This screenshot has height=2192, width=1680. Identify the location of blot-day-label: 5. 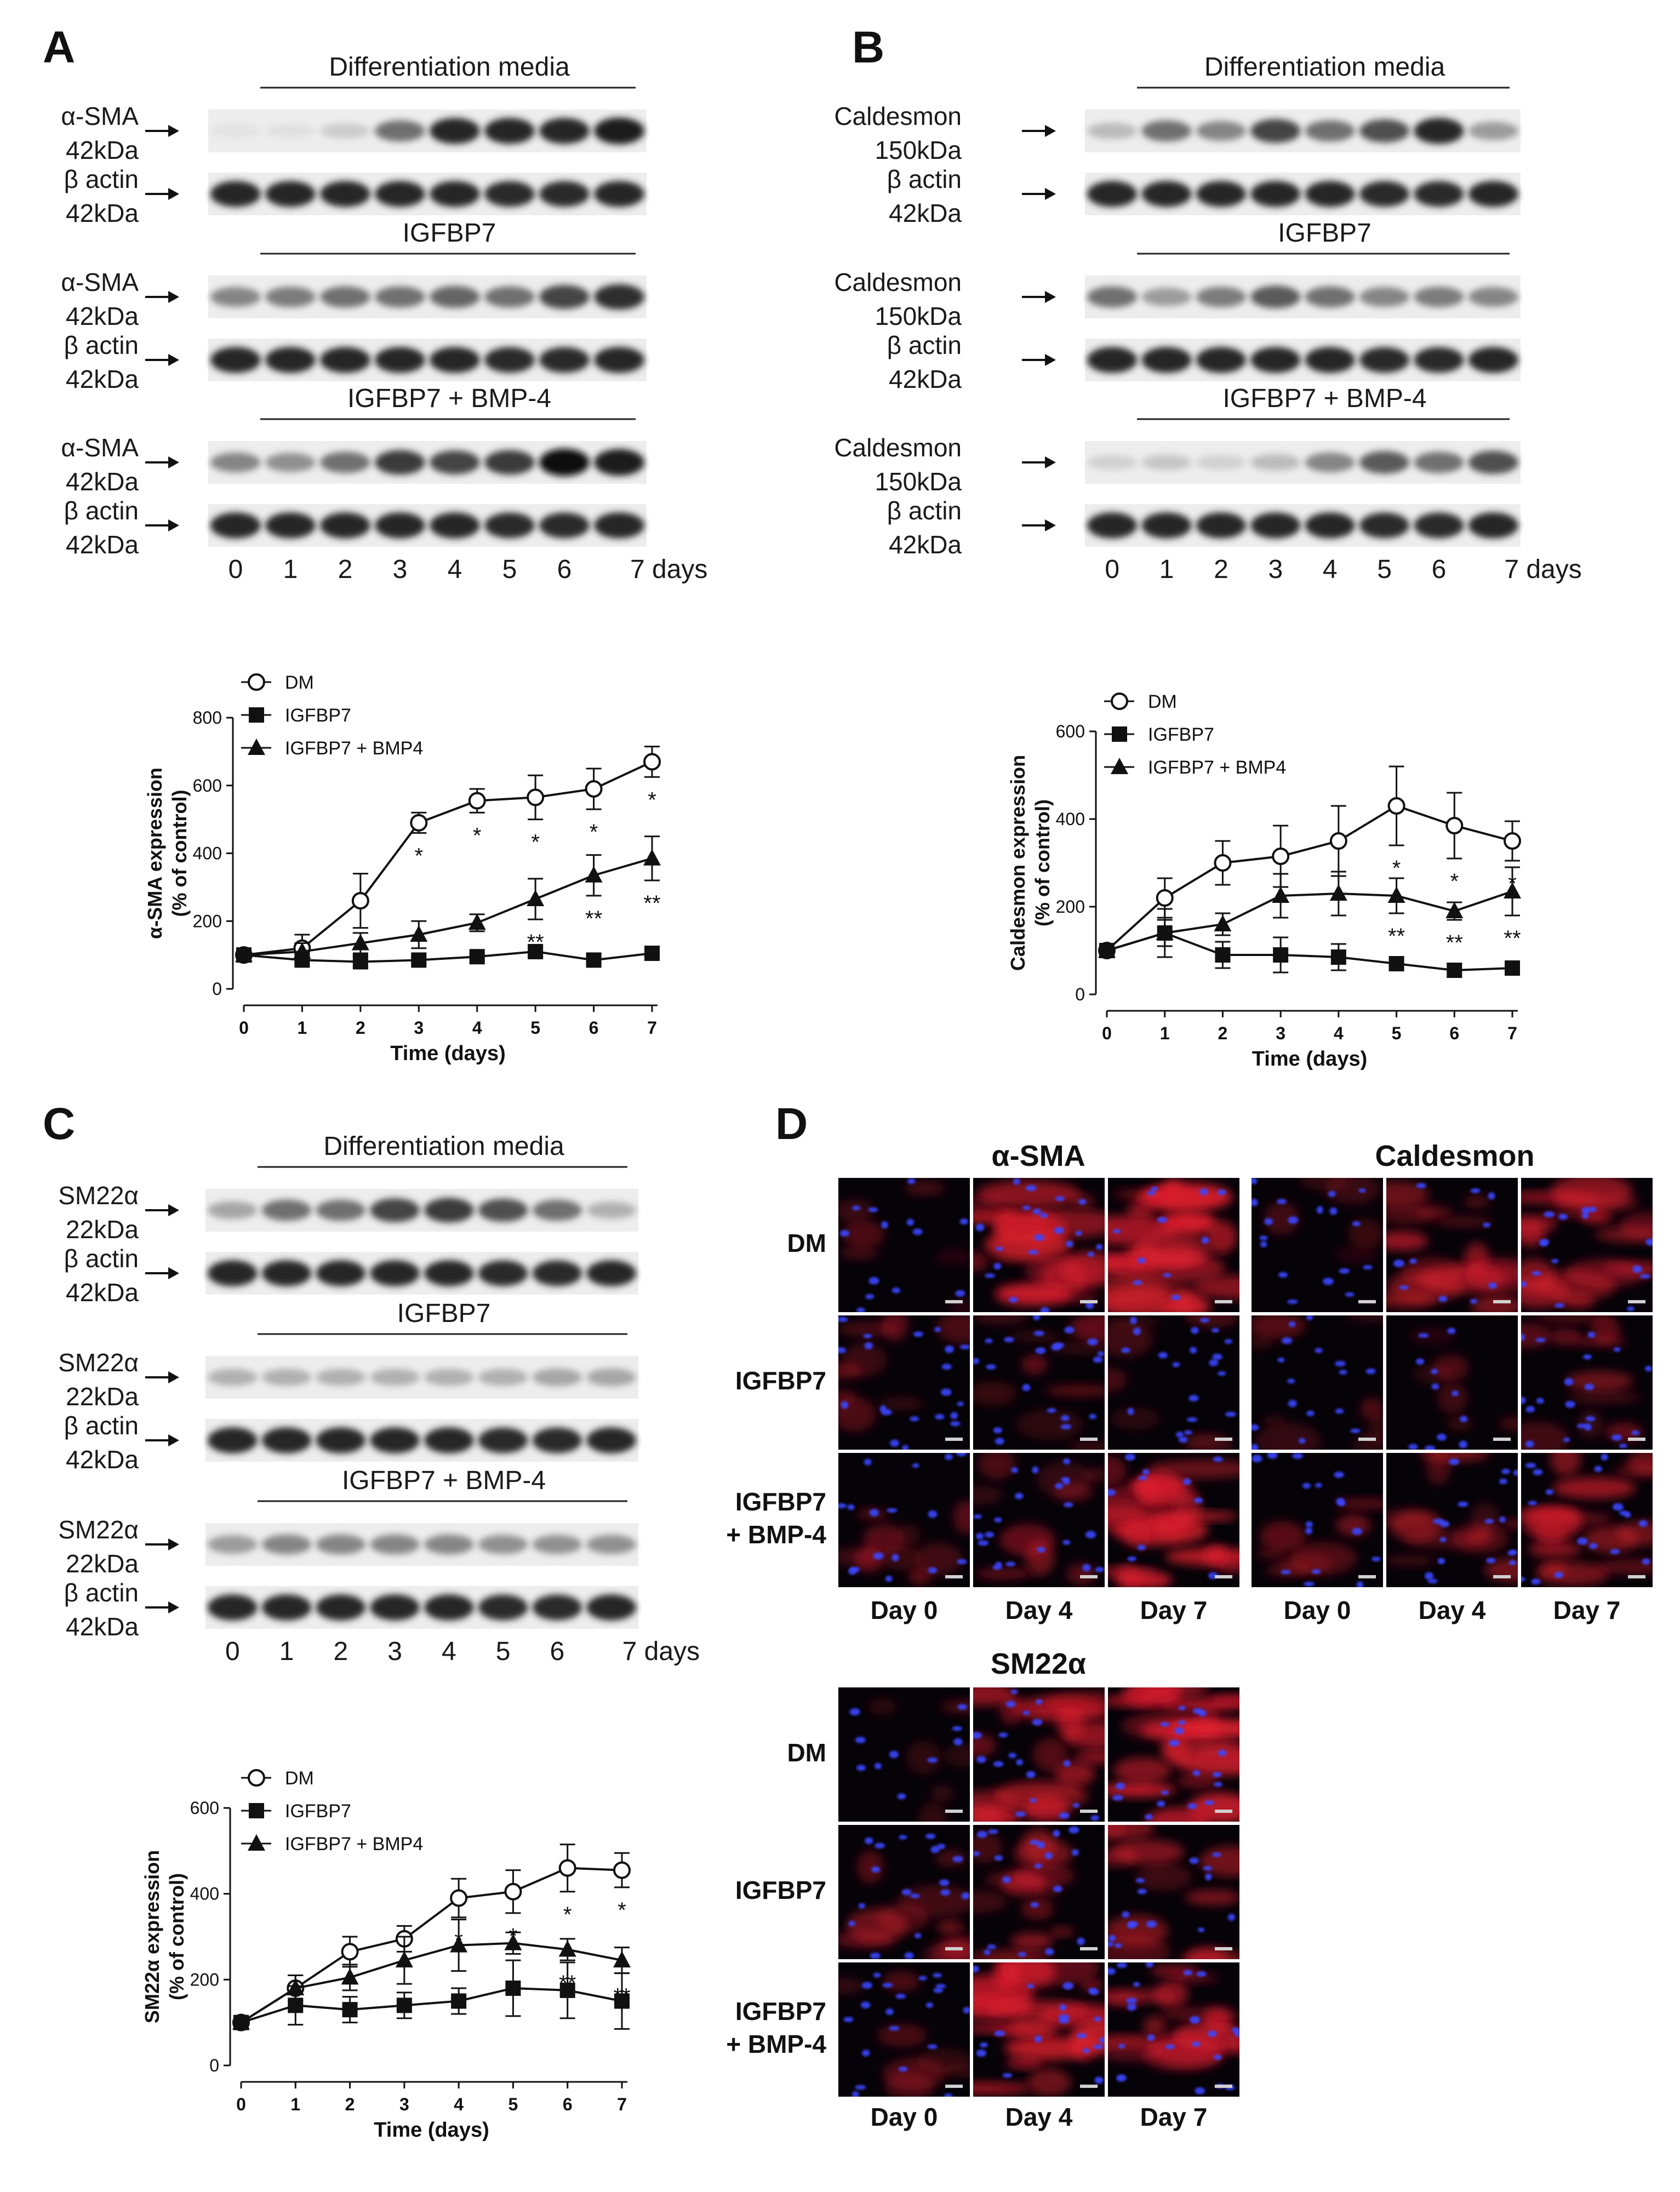
(503, 1651).